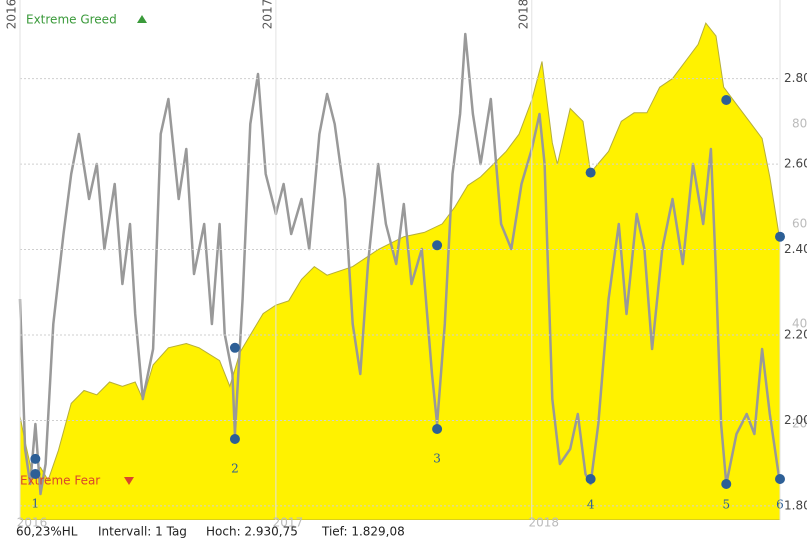 The width and height of the screenshot is (807, 543). What do you see at coordinates (795, 334) in the screenshot?
I see `y-tick-label: 2.20` at bounding box center [795, 334].